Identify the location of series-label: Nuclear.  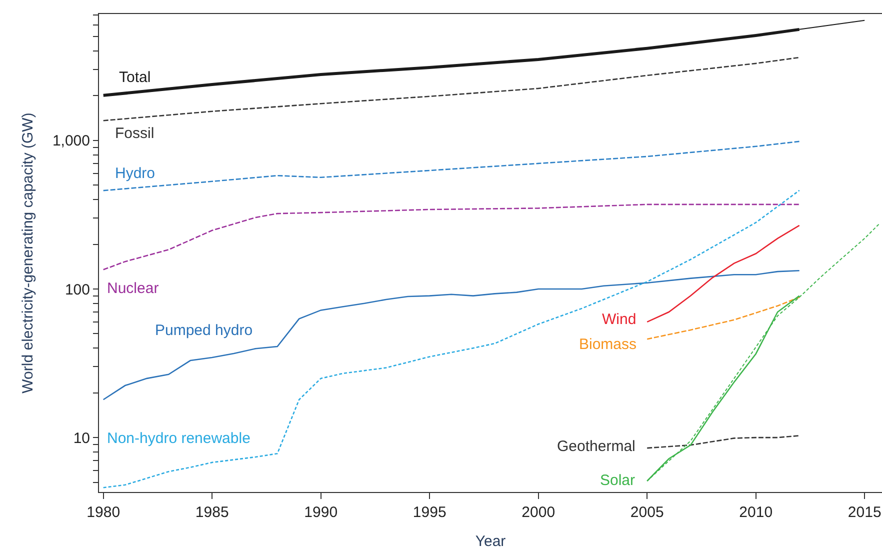
(133, 288).